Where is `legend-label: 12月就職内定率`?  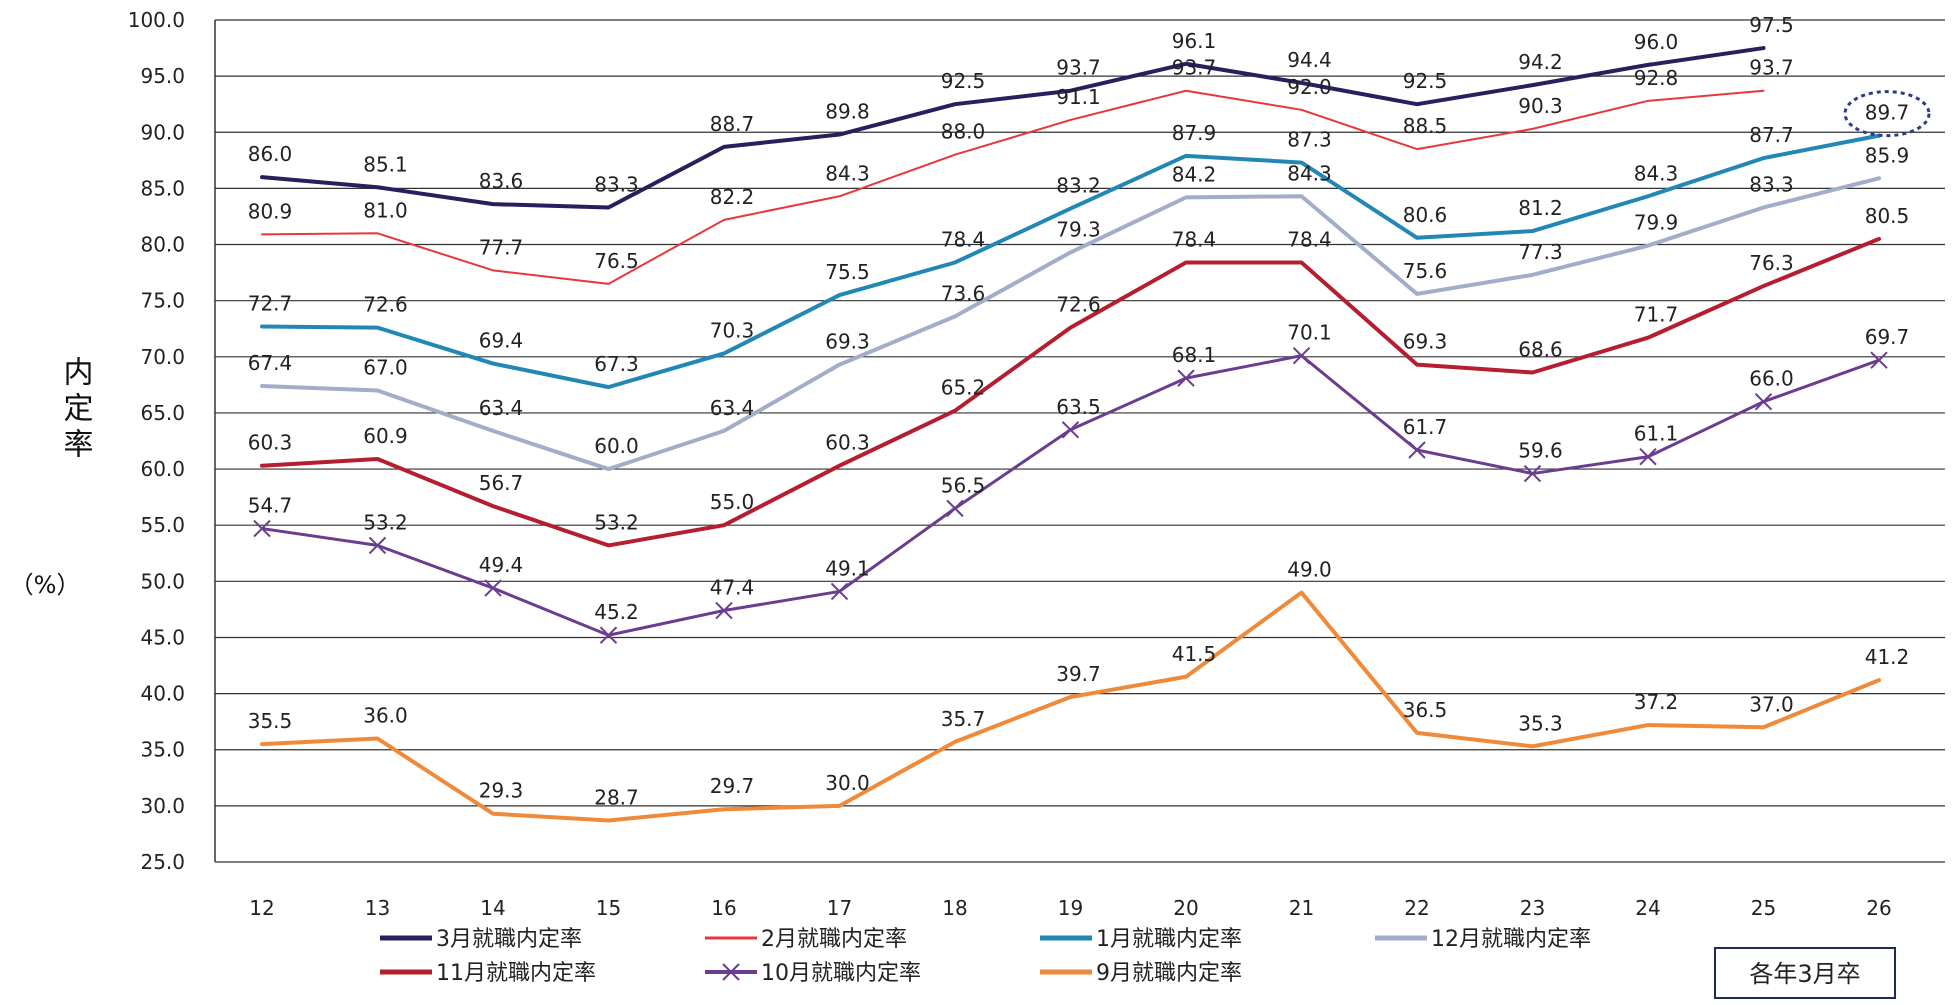 legend-label: 12月就職内定率 is located at coordinates (1511, 939).